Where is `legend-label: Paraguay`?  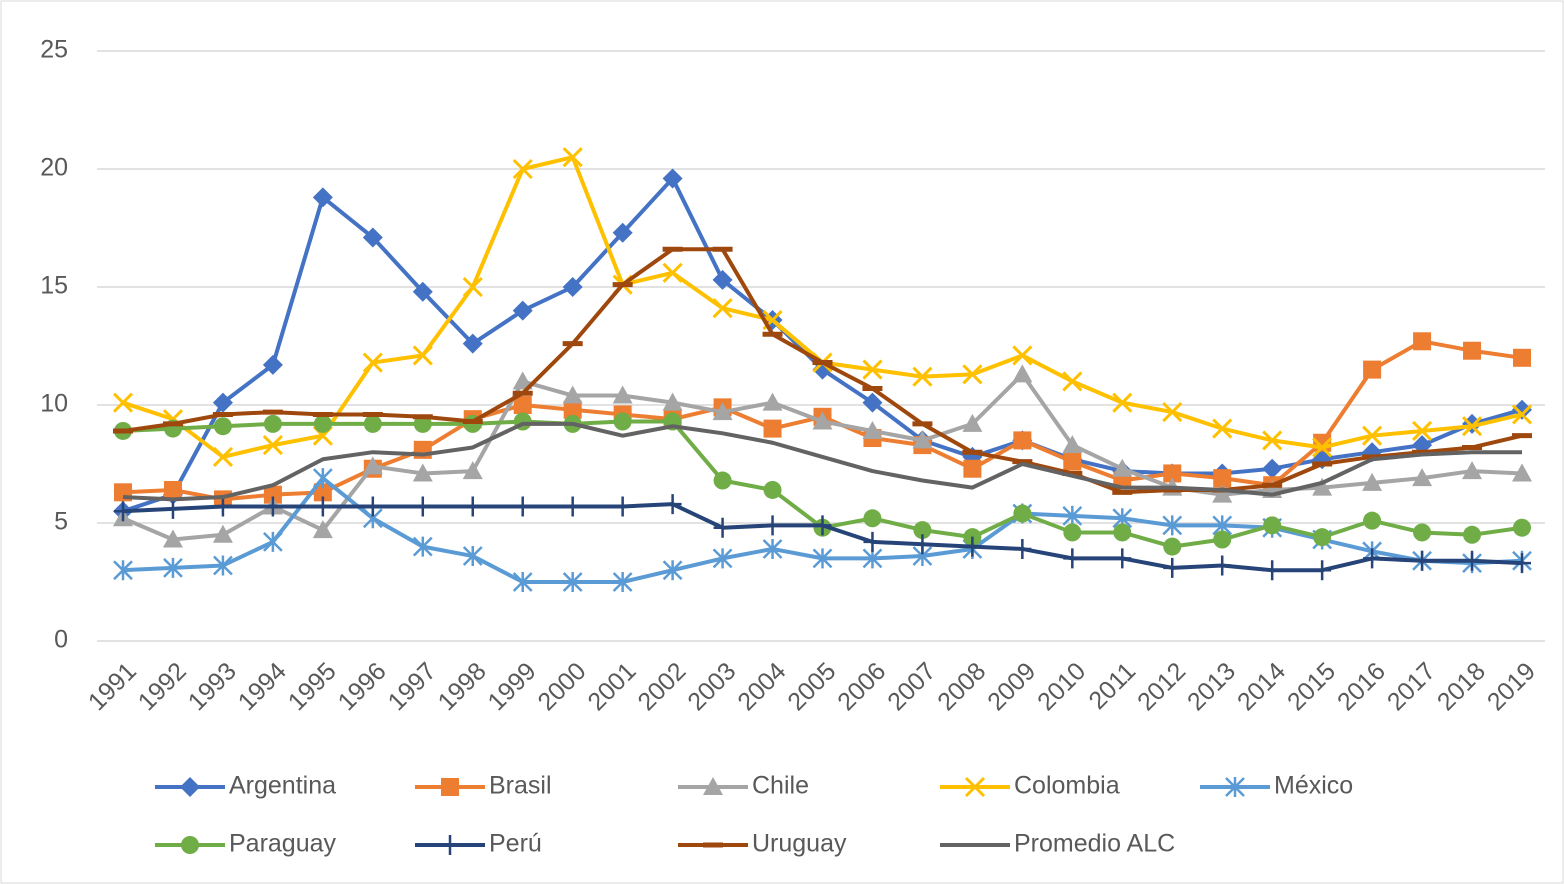 legend-label: Paraguay is located at coordinates (283, 844).